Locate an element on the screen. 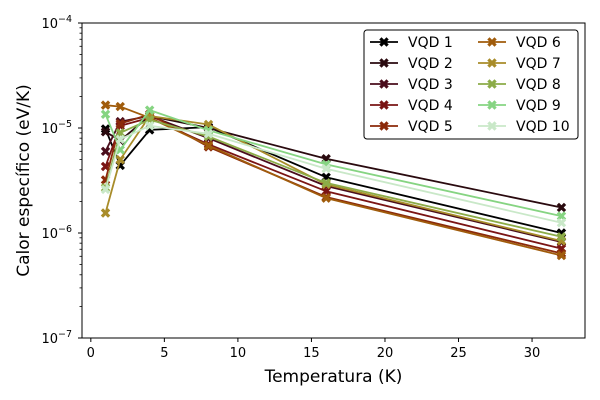  legend-label: VQD 5 is located at coordinates (430, 127).